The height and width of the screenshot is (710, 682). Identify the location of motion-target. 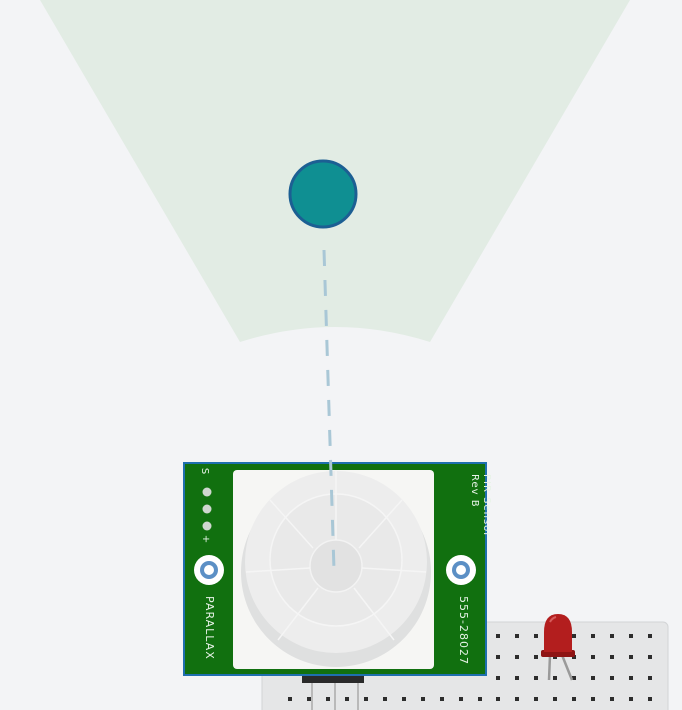
(323, 194).